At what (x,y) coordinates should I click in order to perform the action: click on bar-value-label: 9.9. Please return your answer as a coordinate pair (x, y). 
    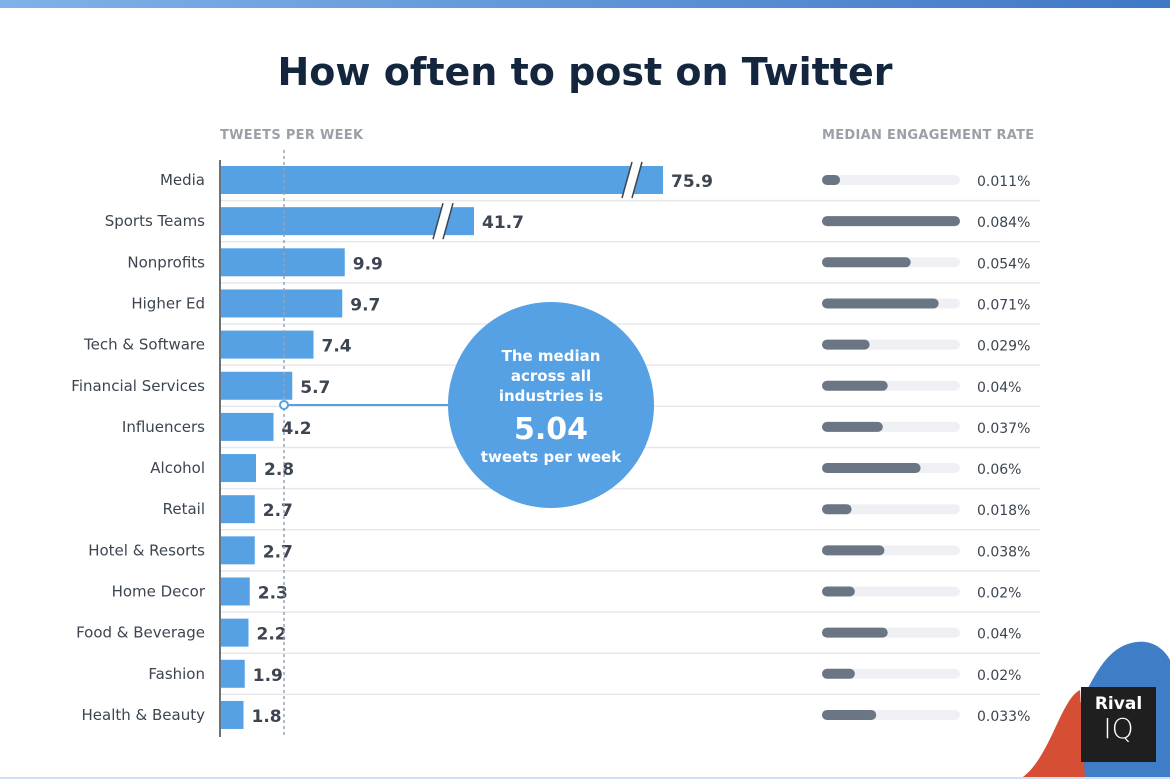
    Looking at the image, I should click on (368, 264).